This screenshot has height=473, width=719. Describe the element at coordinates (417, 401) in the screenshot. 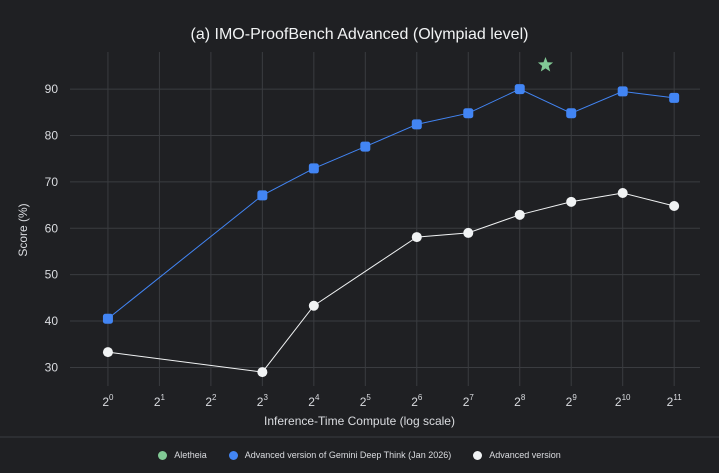

I see `x-tick-label: 26` at that location.